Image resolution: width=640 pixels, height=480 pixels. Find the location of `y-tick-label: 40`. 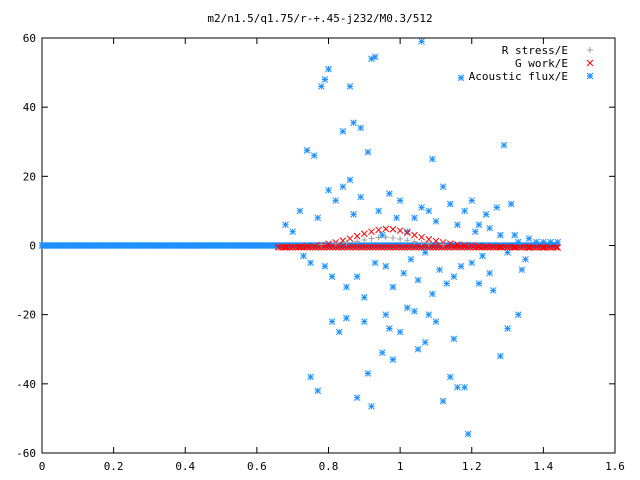

y-tick-label: 40 is located at coordinates (29, 107).